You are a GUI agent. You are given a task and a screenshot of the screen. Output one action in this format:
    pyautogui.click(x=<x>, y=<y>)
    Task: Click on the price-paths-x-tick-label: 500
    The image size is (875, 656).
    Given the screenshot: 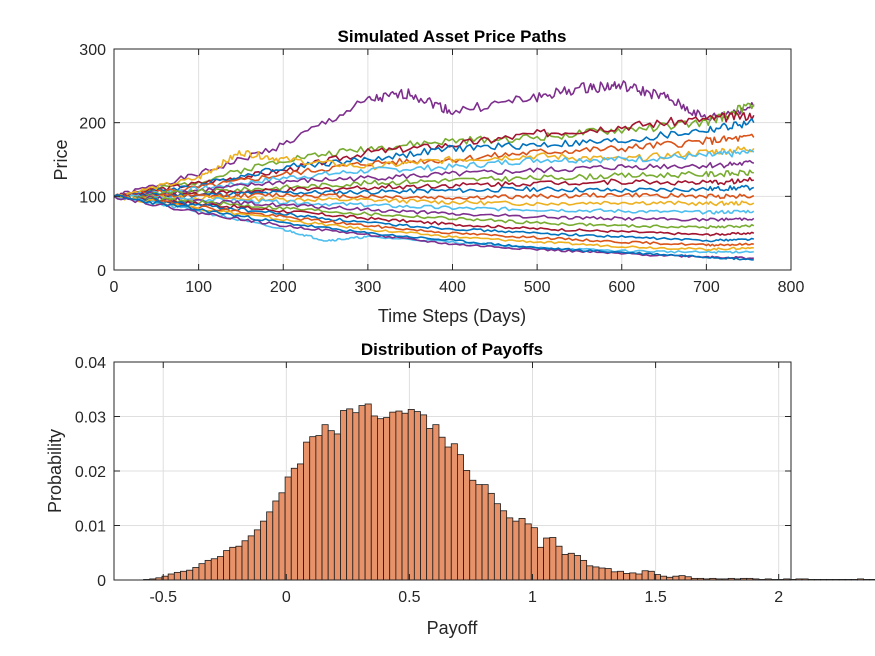 What is the action you would take?
    pyautogui.click(x=537, y=287)
    